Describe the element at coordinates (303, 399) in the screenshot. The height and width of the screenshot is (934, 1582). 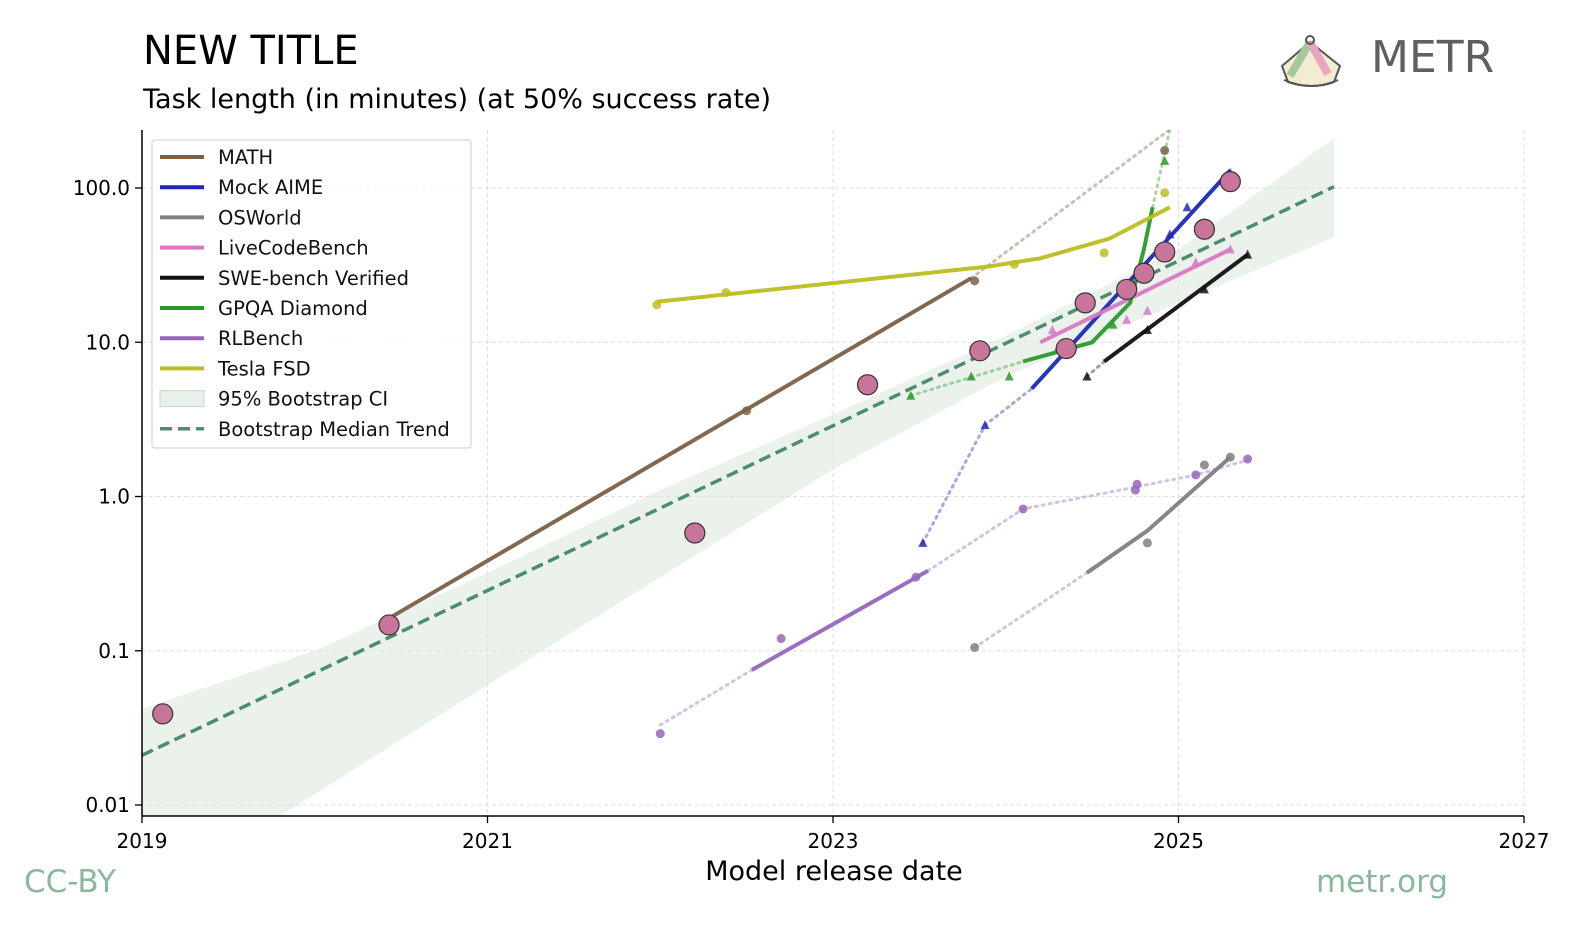
I see `legend-label: 95% Bootstrap CI` at that location.